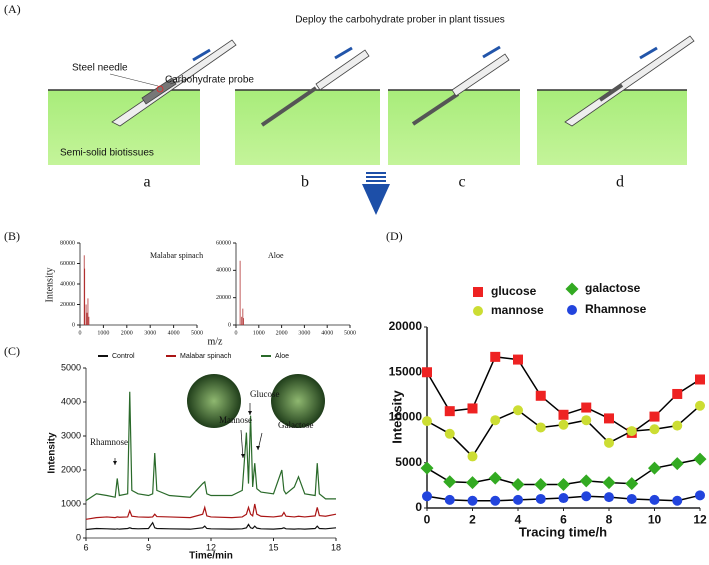 This screenshot has width=709, height=565. I want to click on legend-label: Malabar spinach, so click(205, 356).